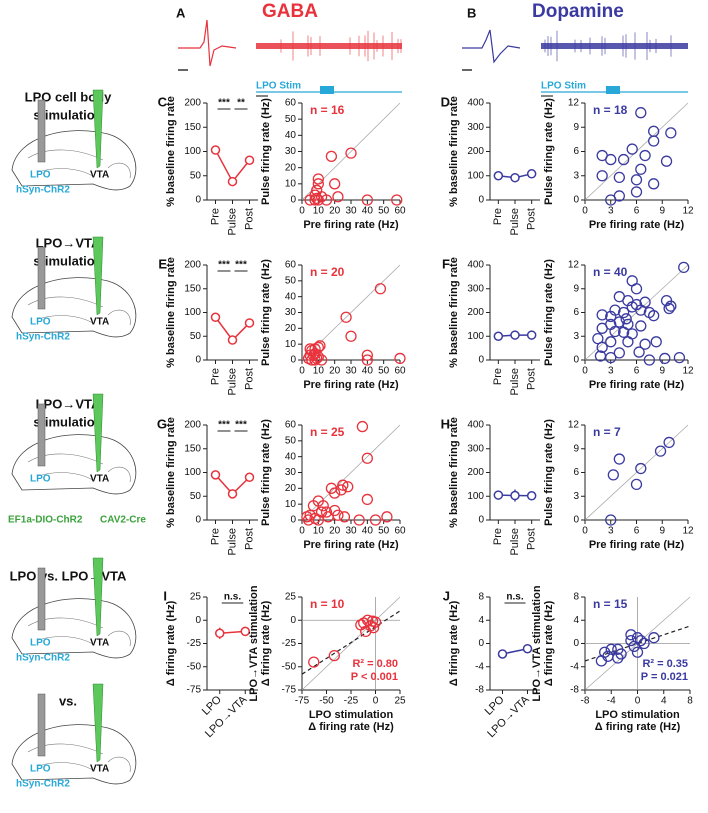 This screenshot has width=708, height=813. What do you see at coordinates (574, 265) in the screenshot?
I see `y-tick-label: 12` at bounding box center [574, 265].